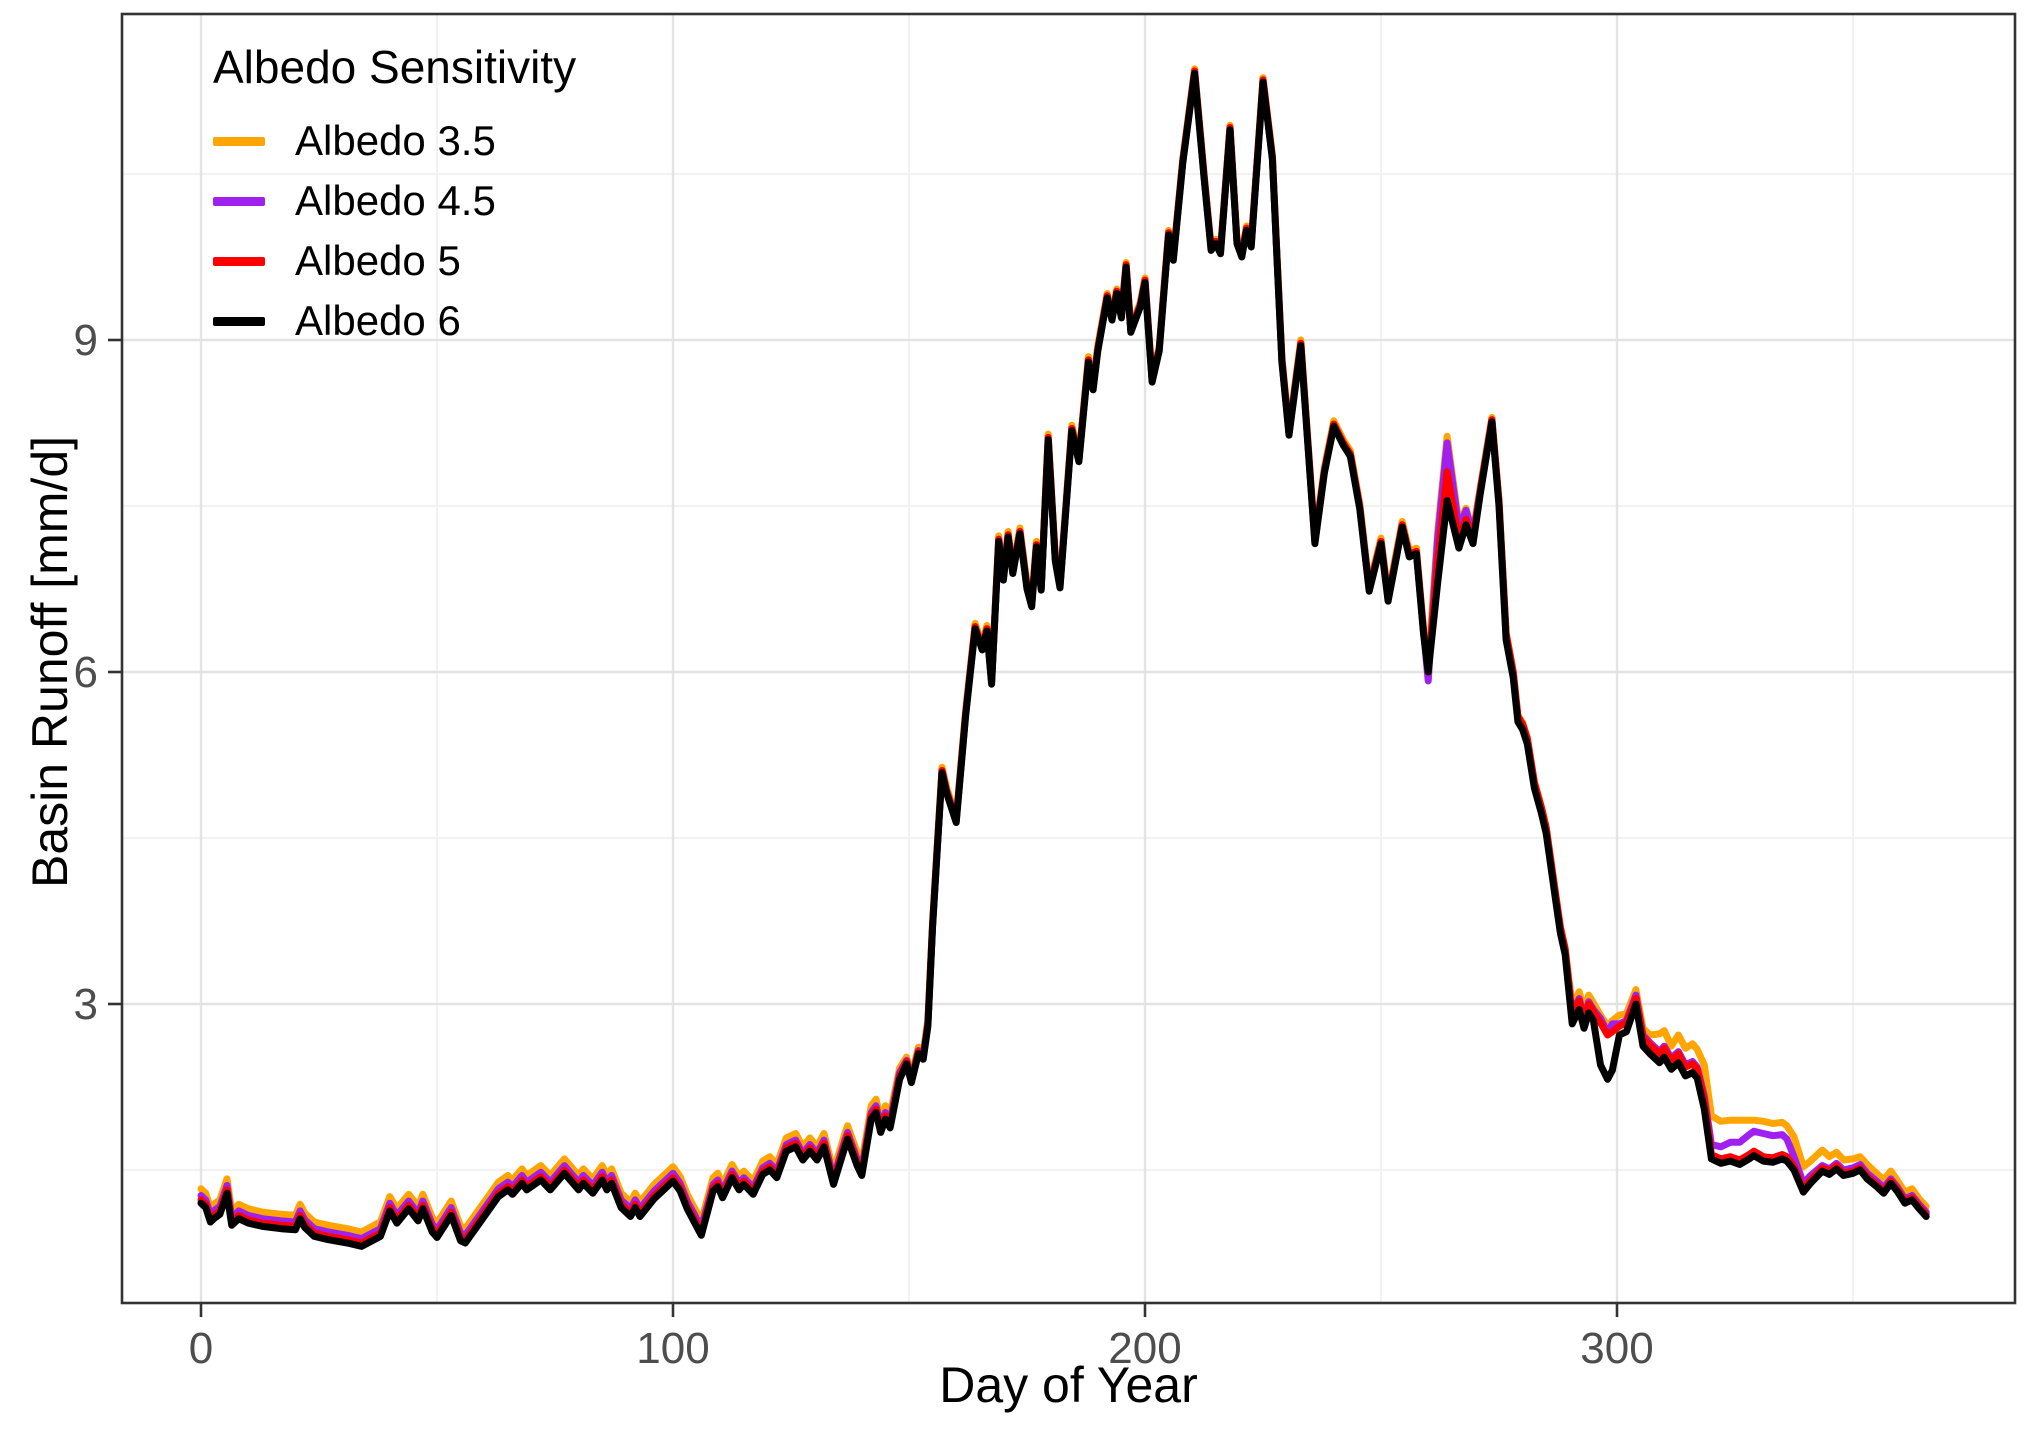 This screenshot has width=2034, height=1441. I want to click on legend-title: Albedo Sensitivity, so click(395, 67).